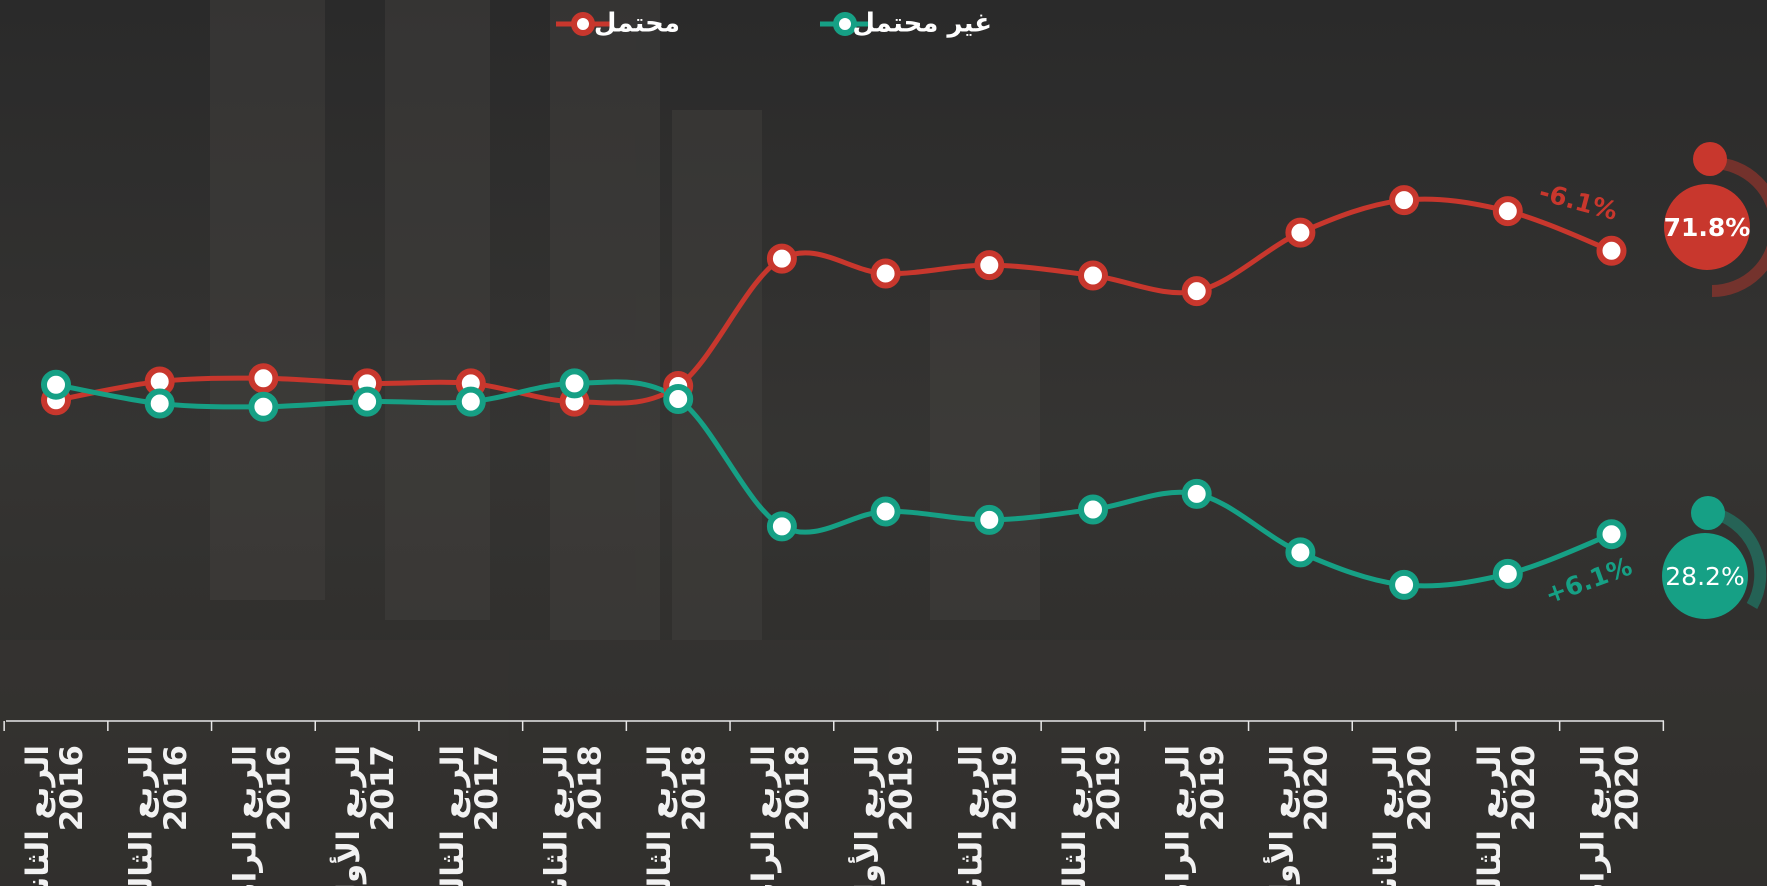 The image size is (1767, 886). Describe the element at coordinates (1091, 815) in the screenshot. I see `x-tick-label: الربع الثالث2019` at that location.